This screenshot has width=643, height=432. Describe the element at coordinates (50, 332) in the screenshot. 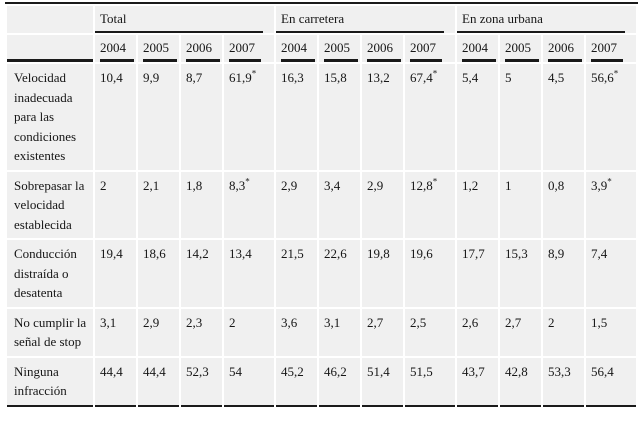

I see `row-label: No cumplir la señal de stop` at that location.